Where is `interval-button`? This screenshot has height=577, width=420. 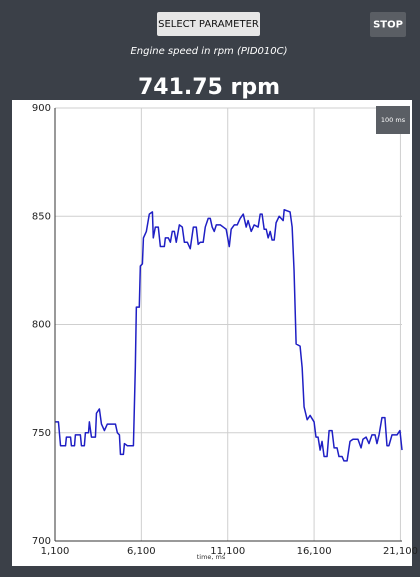 interval-button is located at coordinates (393, 120).